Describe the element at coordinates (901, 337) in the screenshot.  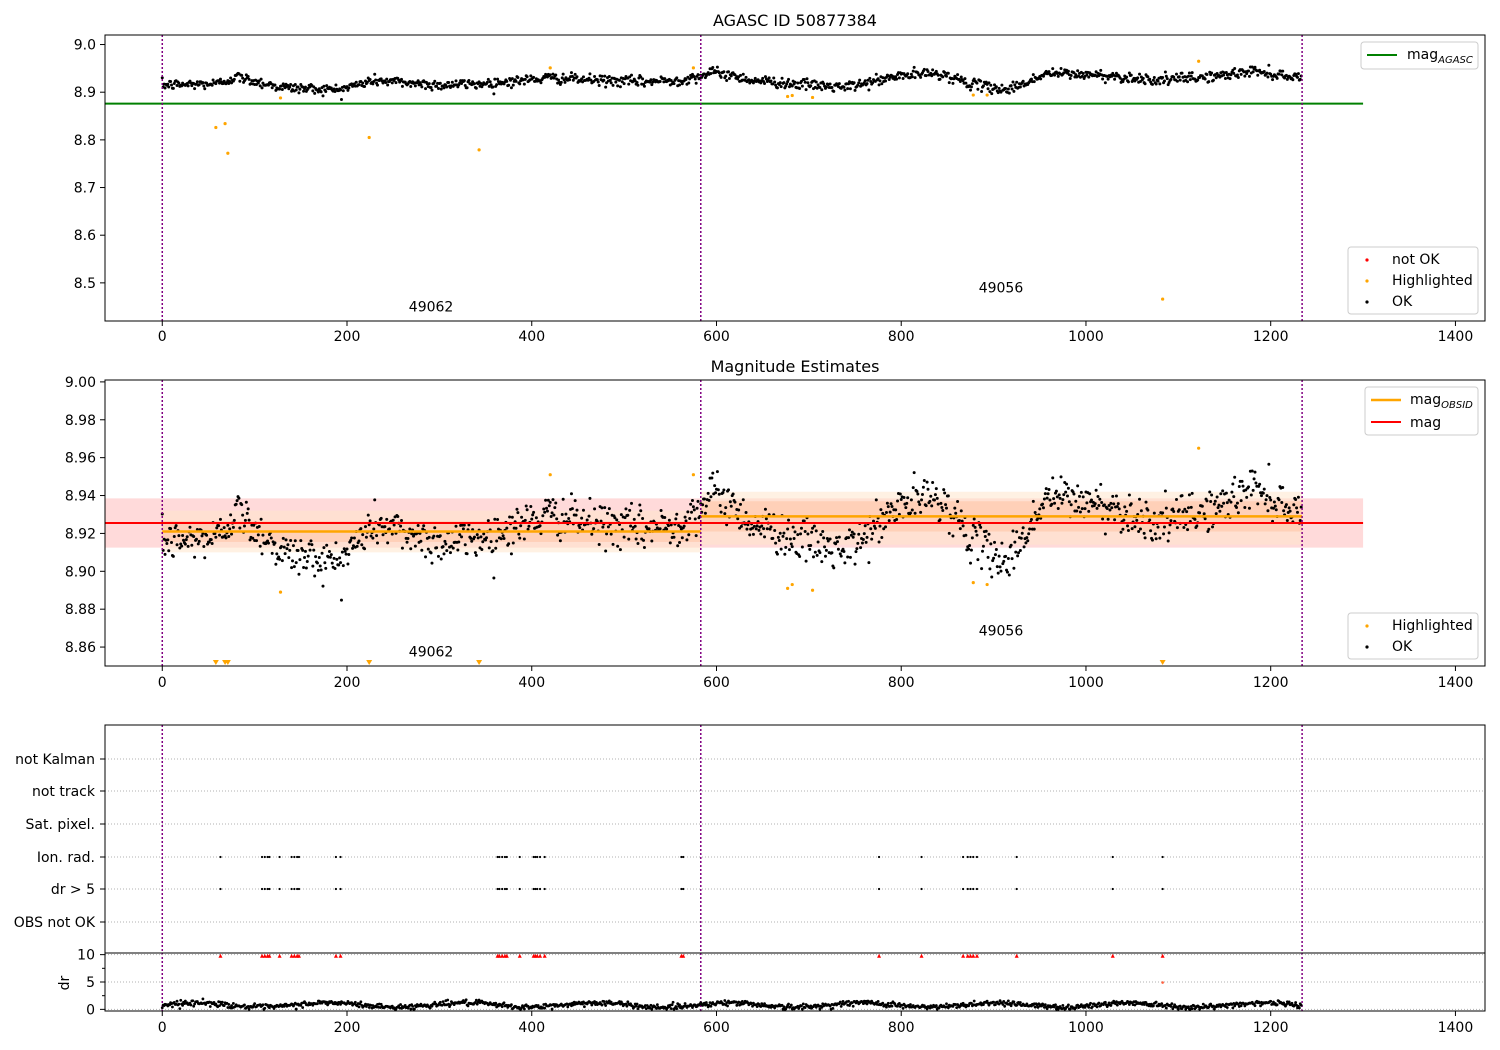
I see `x-tick-label: 800` at that location.